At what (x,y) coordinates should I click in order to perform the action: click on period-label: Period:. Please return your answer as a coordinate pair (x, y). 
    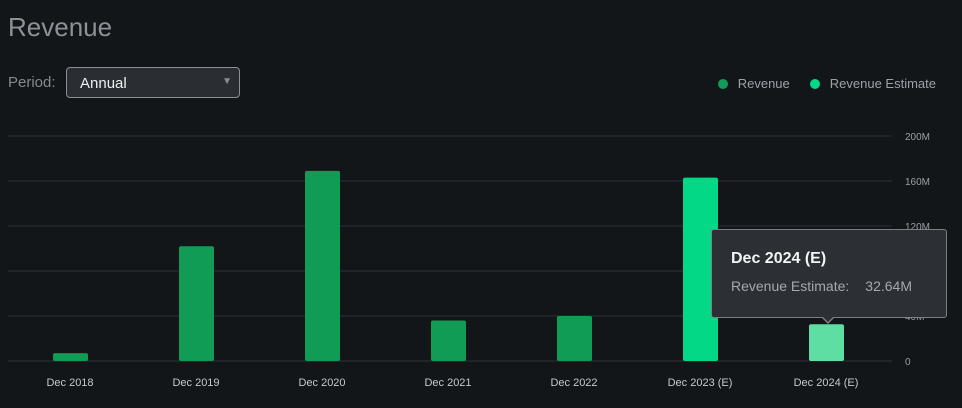
    Looking at the image, I should click on (32, 82).